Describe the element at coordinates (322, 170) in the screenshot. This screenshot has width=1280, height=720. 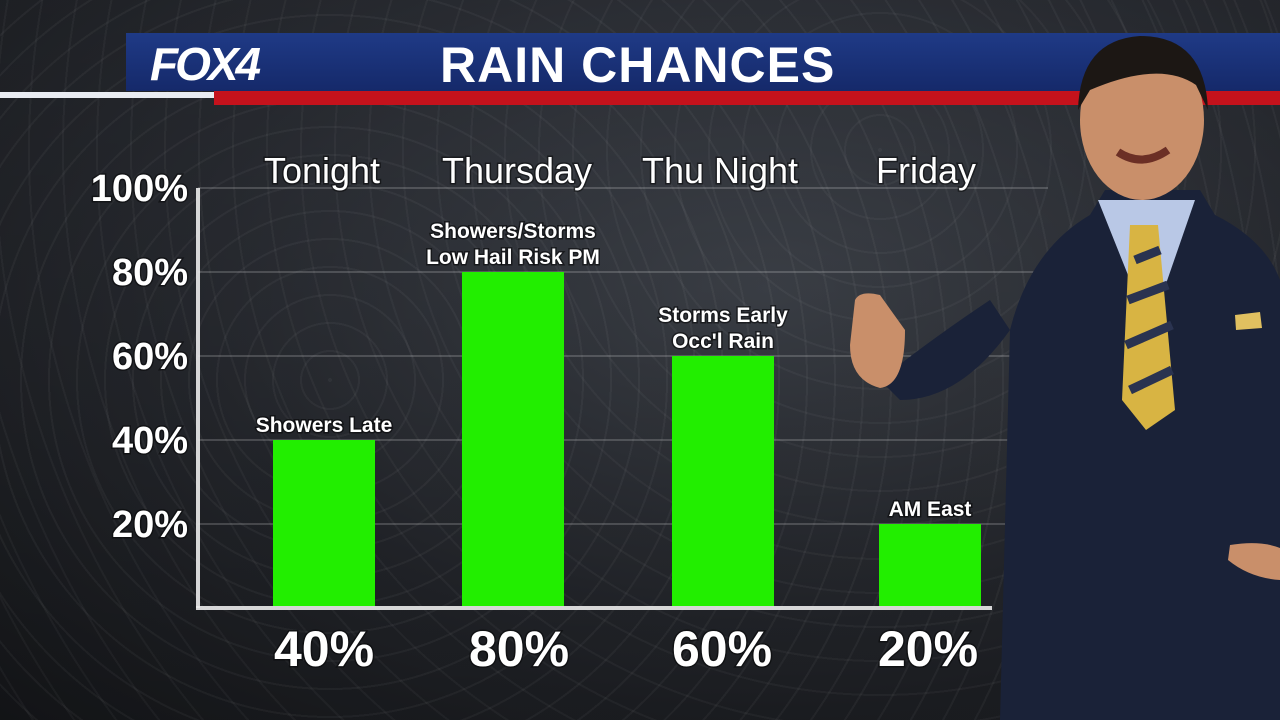
I see `category-label: Tonight` at that location.